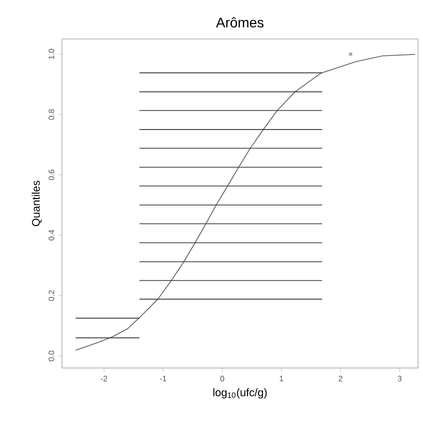 This screenshot has width=423, height=422. I want to click on x-axis-title: log$_{10}$(ufc/g), so click(240, 393).